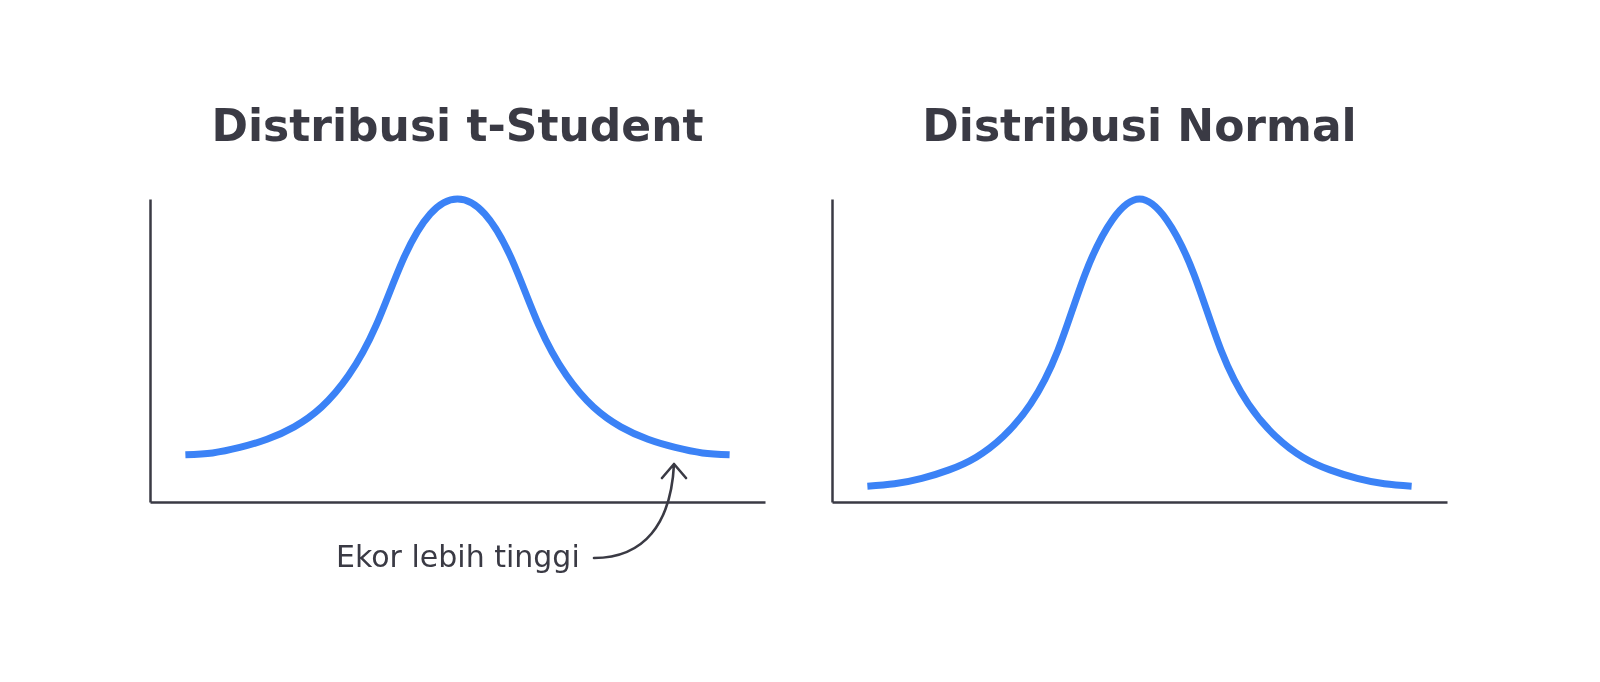 This screenshot has width=1600, height=682. I want to click on chart-title: Distribusi Normal, so click(1139, 125).